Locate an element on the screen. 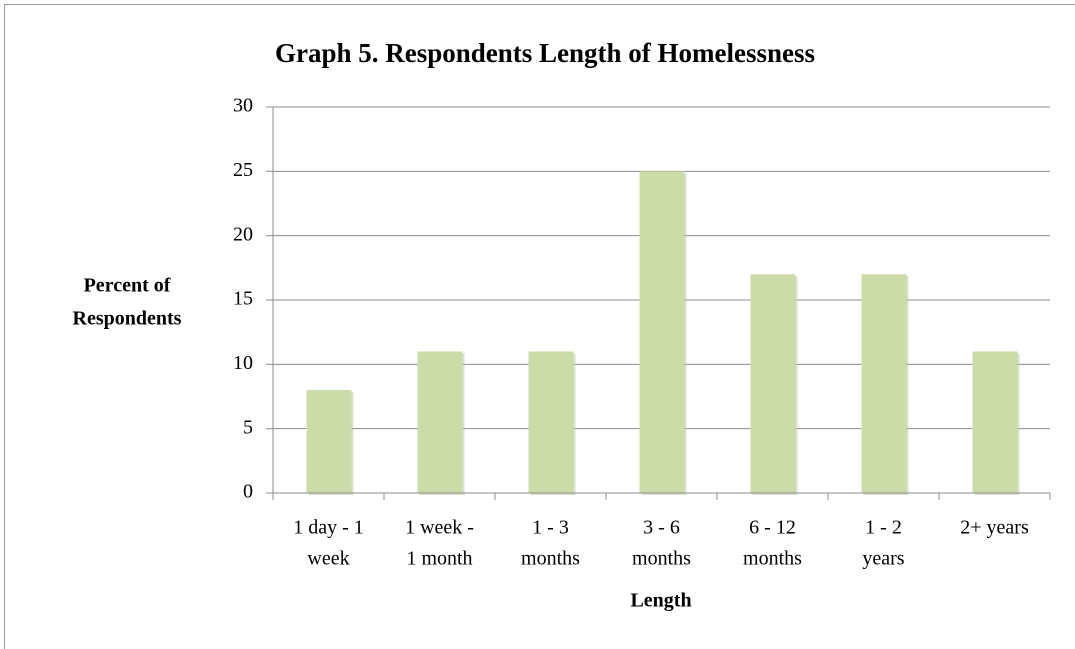 This screenshot has width=1075, height=649. x-tick-label: week is located at coordinates (328, 559).